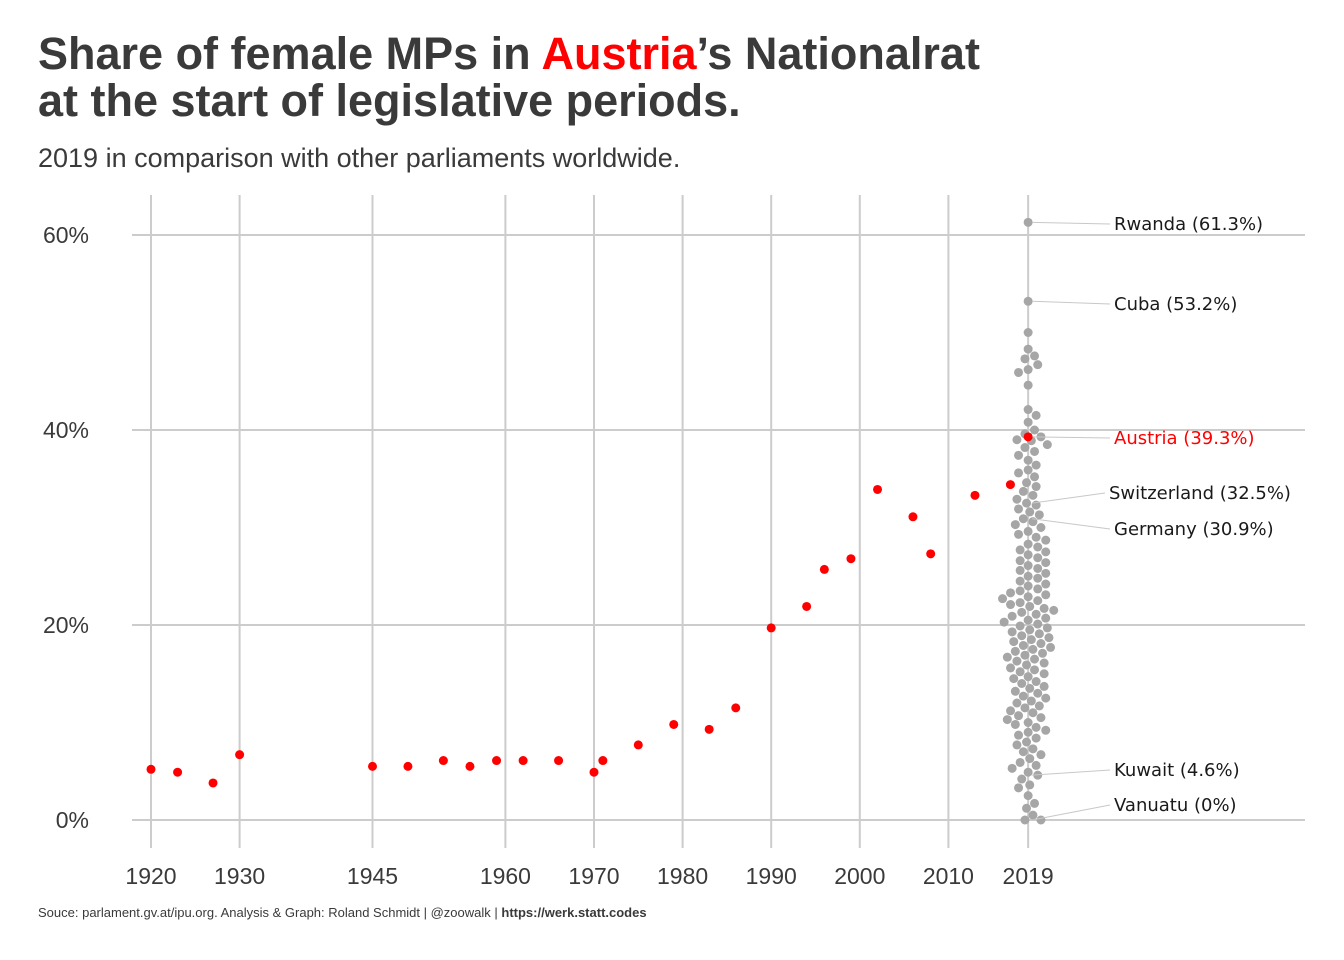 Image resolution: width=1344 pixels, height=960 pixels. Describe the element at coordinates (1010, 485) in the screenshot. I see `austria-point-2017` at that location.